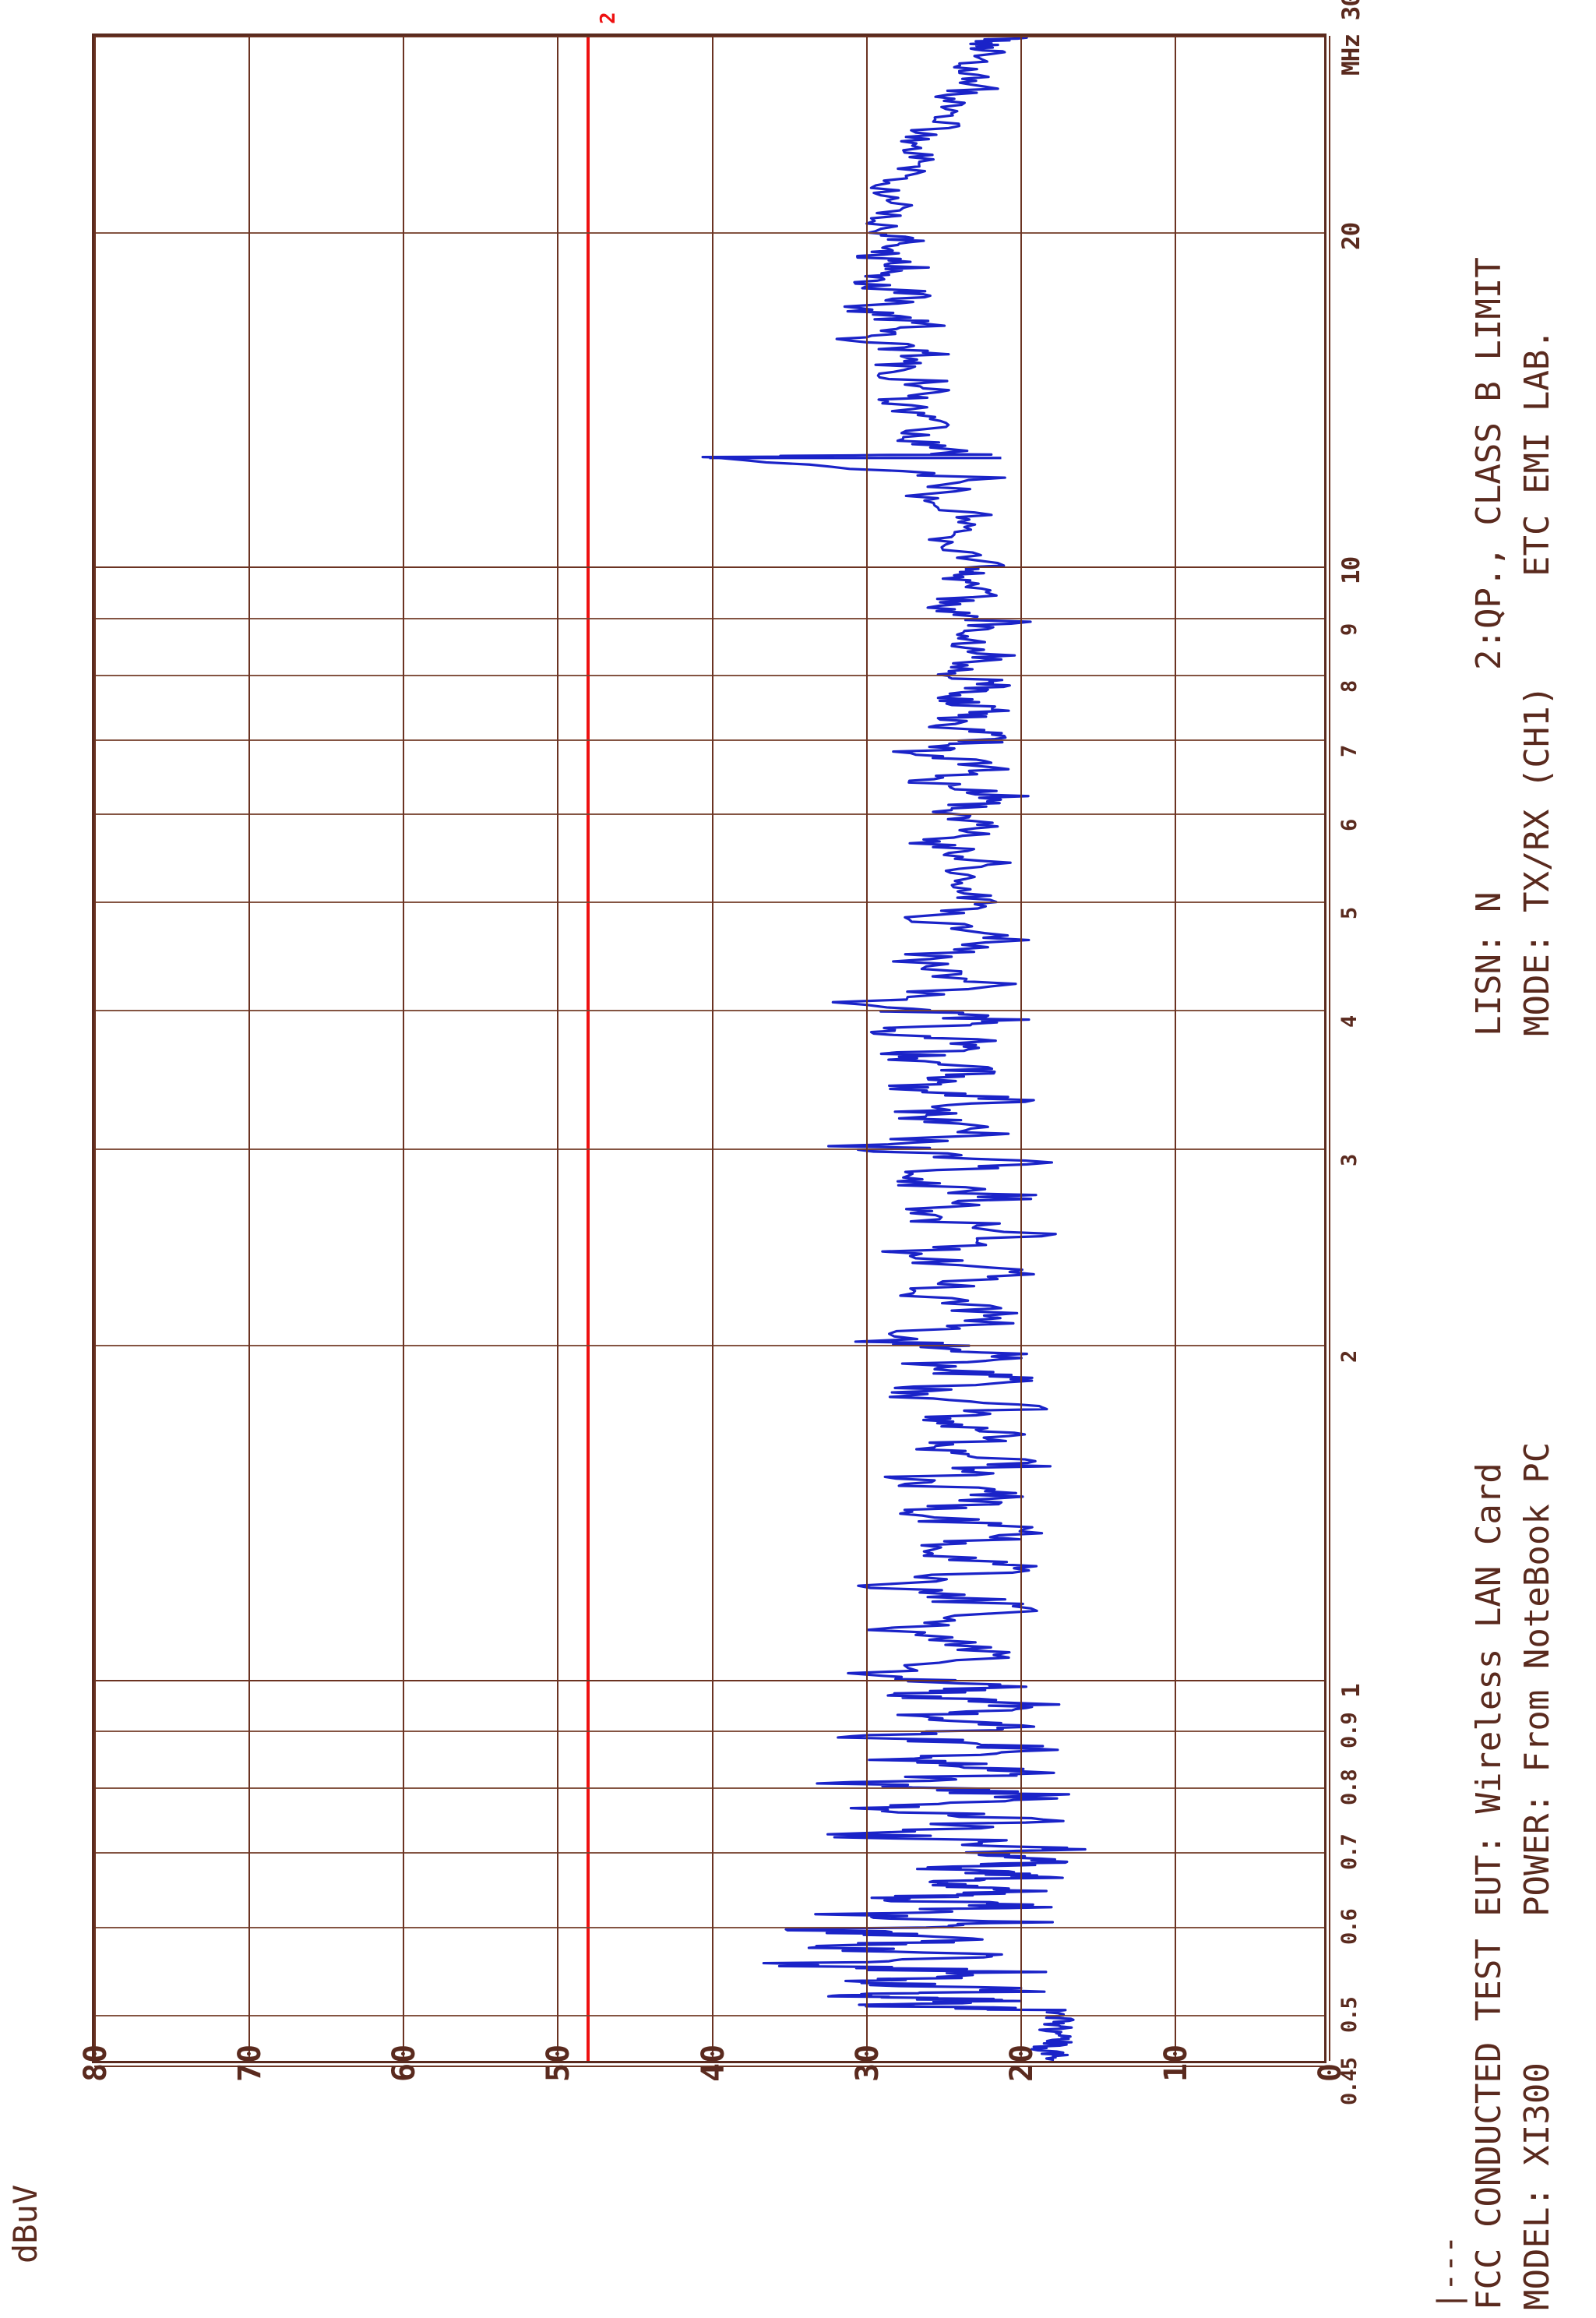 This screenshot has width=1596, height=2318. What do you see at coordinates (1349, 1926) in the screenshot?
I see `freq-tick-label: 0.6` at bounding box center [1349, 1926].